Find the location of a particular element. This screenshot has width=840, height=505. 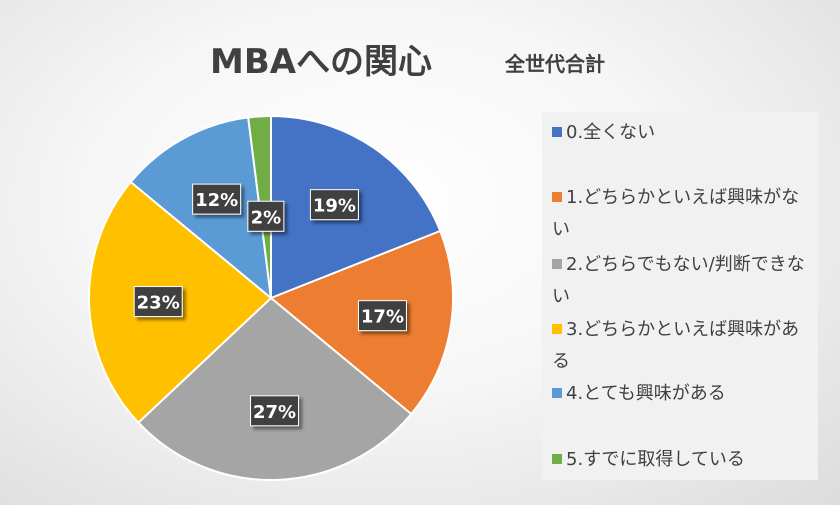

legend-label-1: 1.どちらかといえば興味がない is located at coordinates (676, 213).